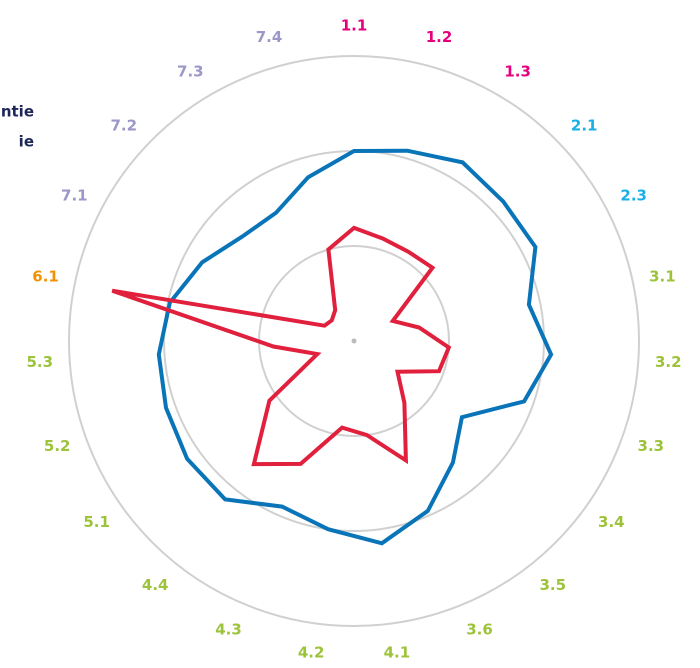 This screenshot has width=700, height=668. Describe the element at coordinates (584, 125) in the screenshot. I see `category-label: 2.1` at that location.